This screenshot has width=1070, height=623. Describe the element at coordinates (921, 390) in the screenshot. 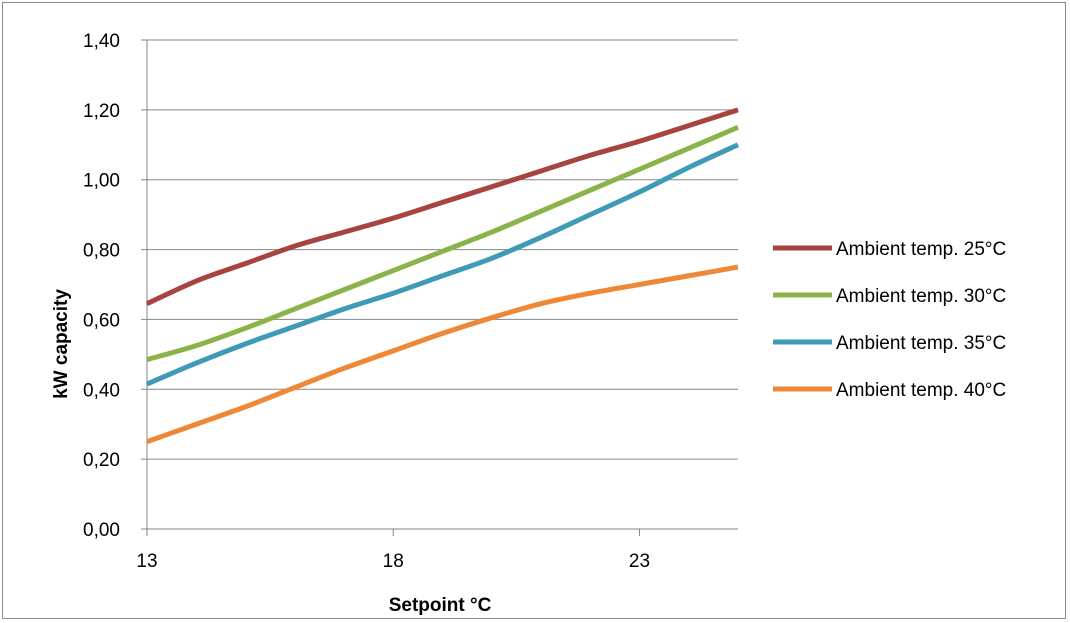

I see `legend-label-4: Ambient temp. 40°C` at that location.